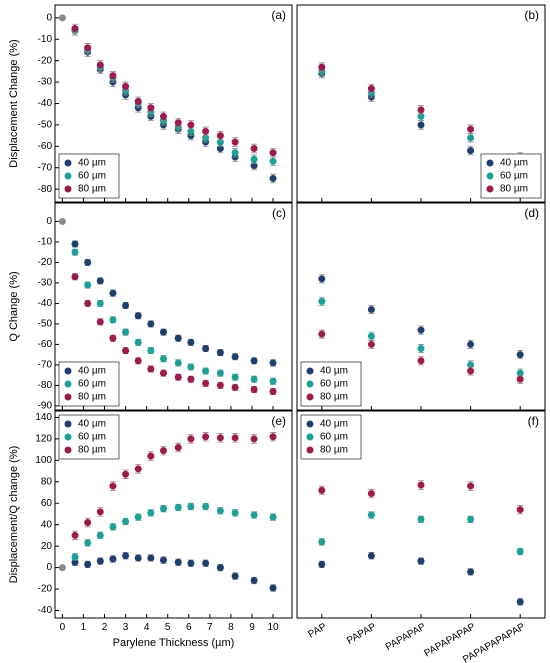  I want to click on y-axis-label: Displacement/Q change (%), so click(14, 515).